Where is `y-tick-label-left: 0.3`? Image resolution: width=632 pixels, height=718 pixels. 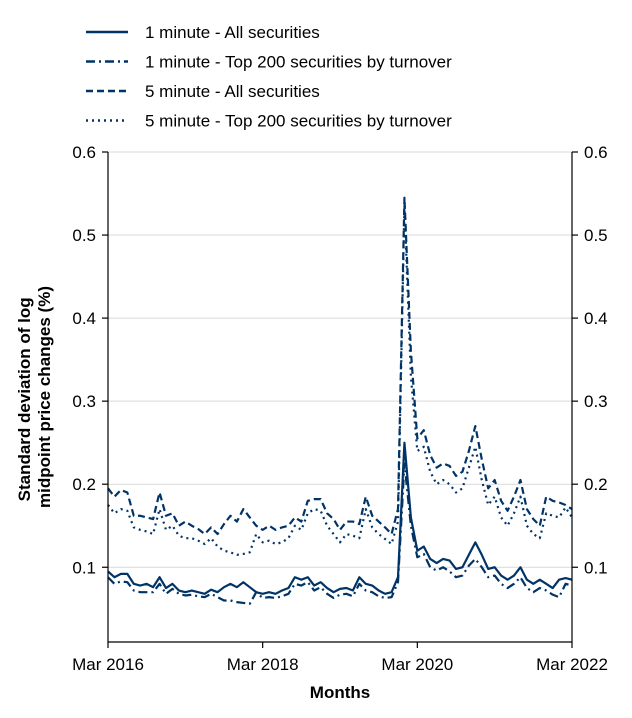
y-tick-label-left: 0.3 is located at coordinates (84, 401).